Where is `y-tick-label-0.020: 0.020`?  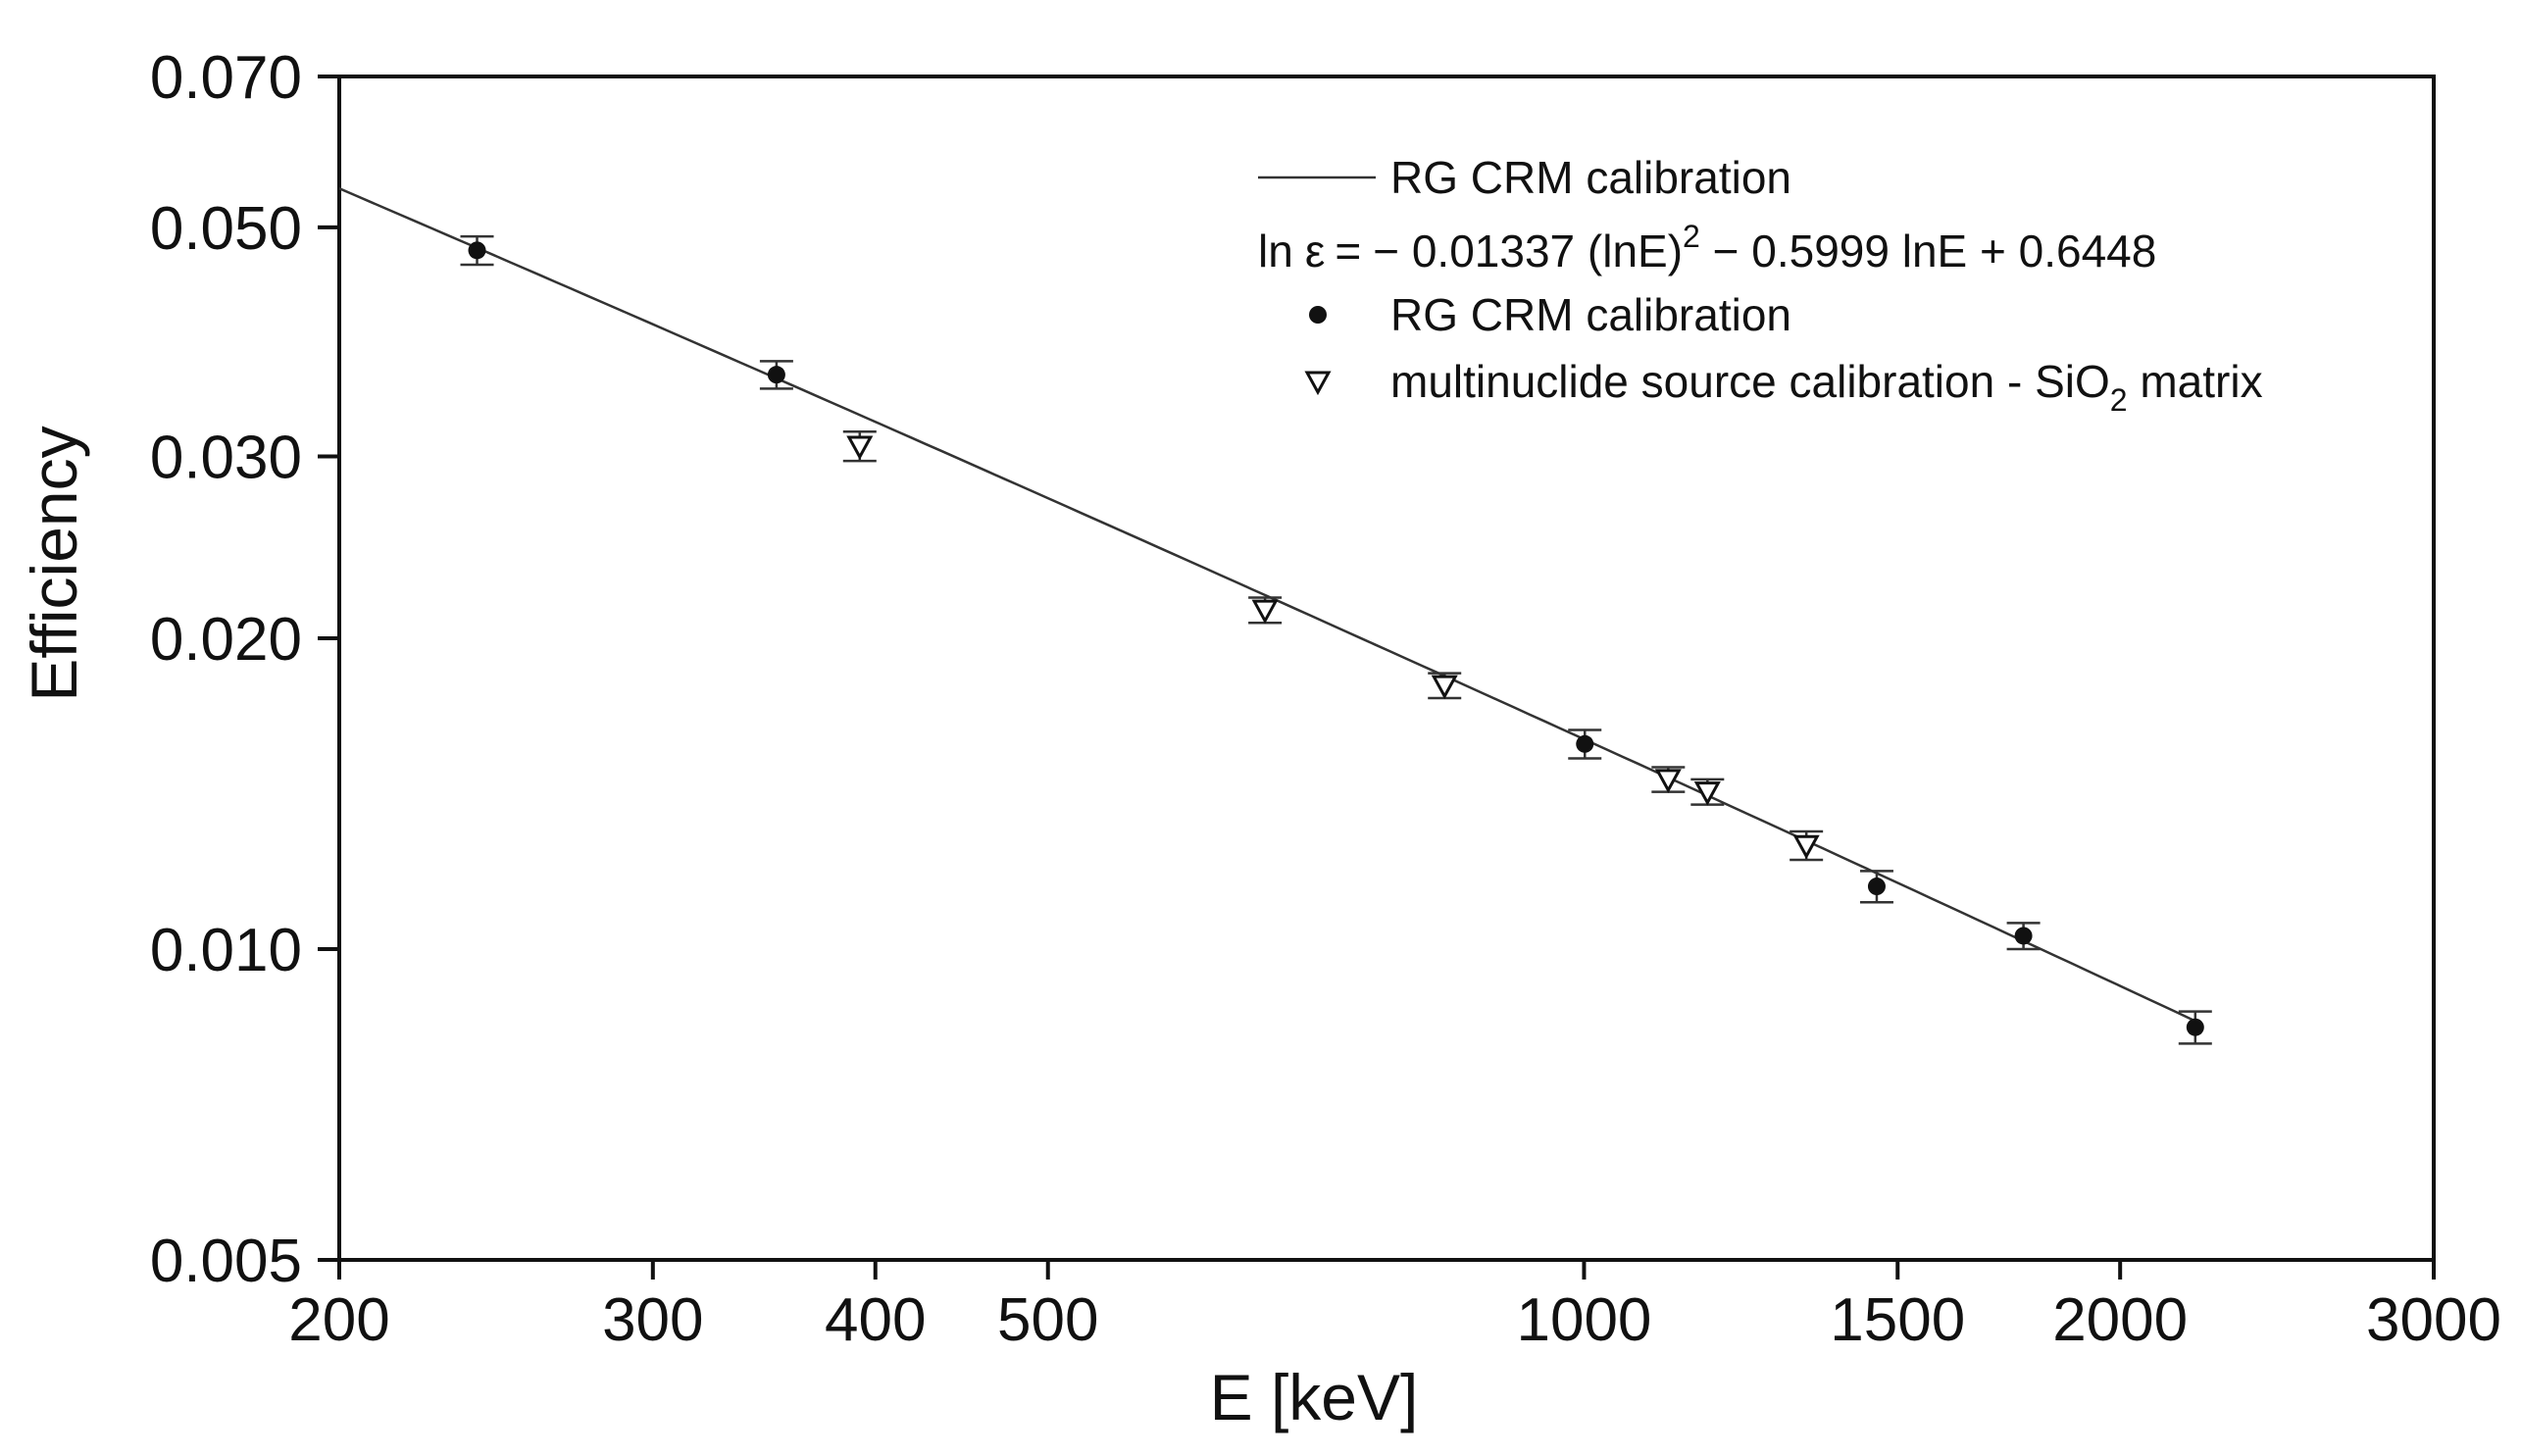
y-tick-label-0.020: 0.020 is located at coordinates (226, 640).